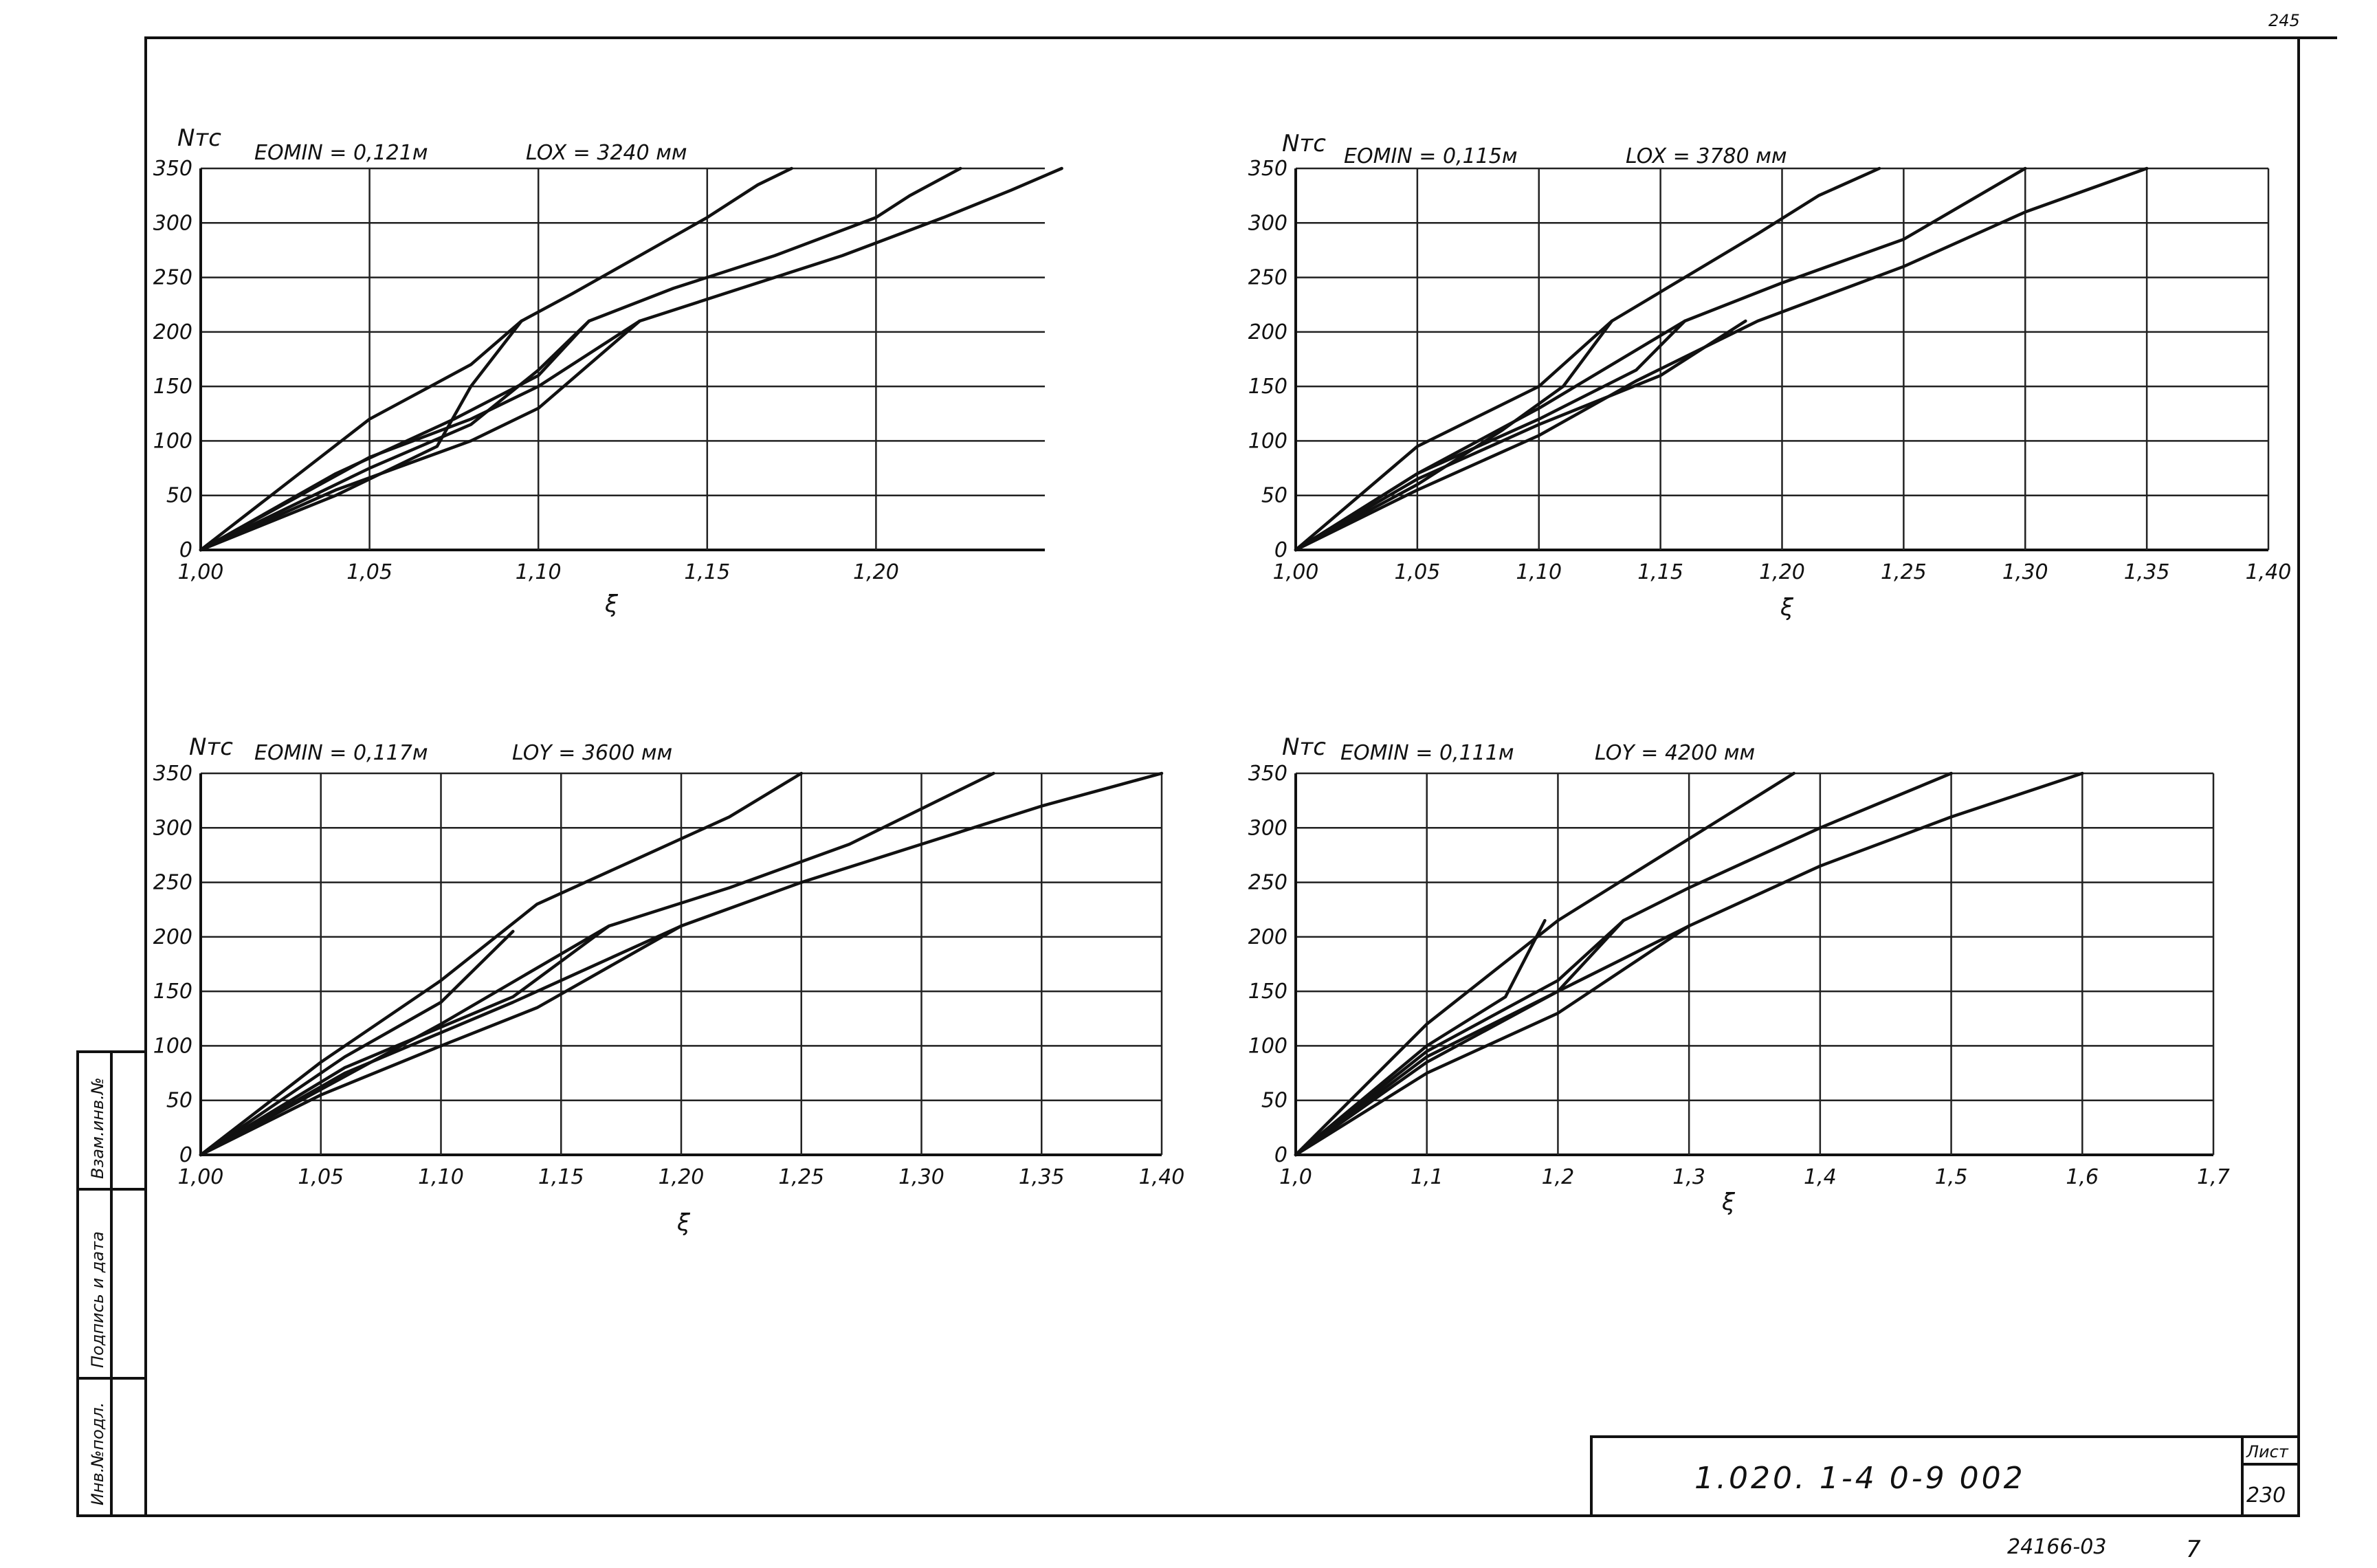 This screenshot has width=2377, height=1568. What do you see at coordinates (1304, 747) in the screenshot?
I see `chart-4-ylabel: Nтс` at bounding box center [1304, 747].